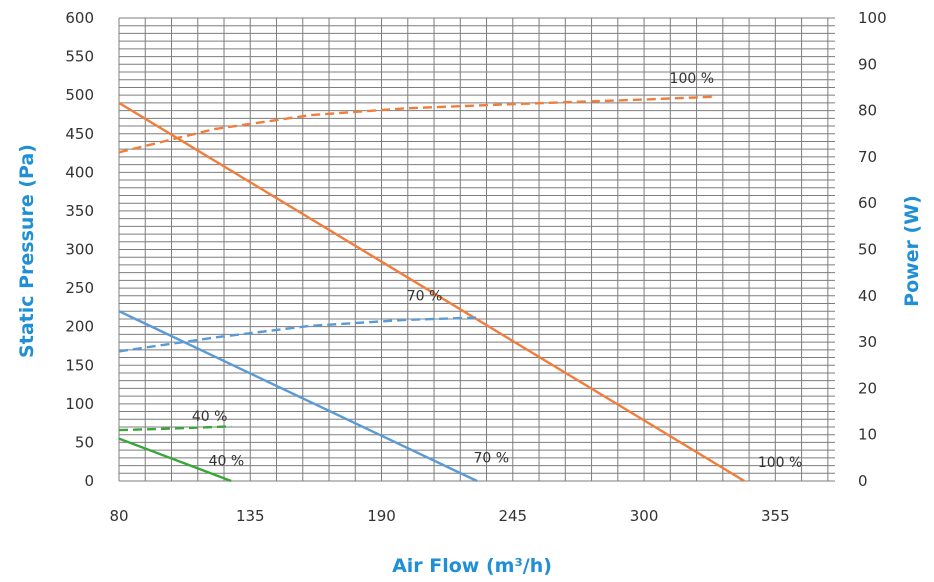 The width and height of the screenshot is (934, 582). Describe the element at coordinates (210, 417) in the screenshot. I see `series-label-40-power: 40 %` at that location.